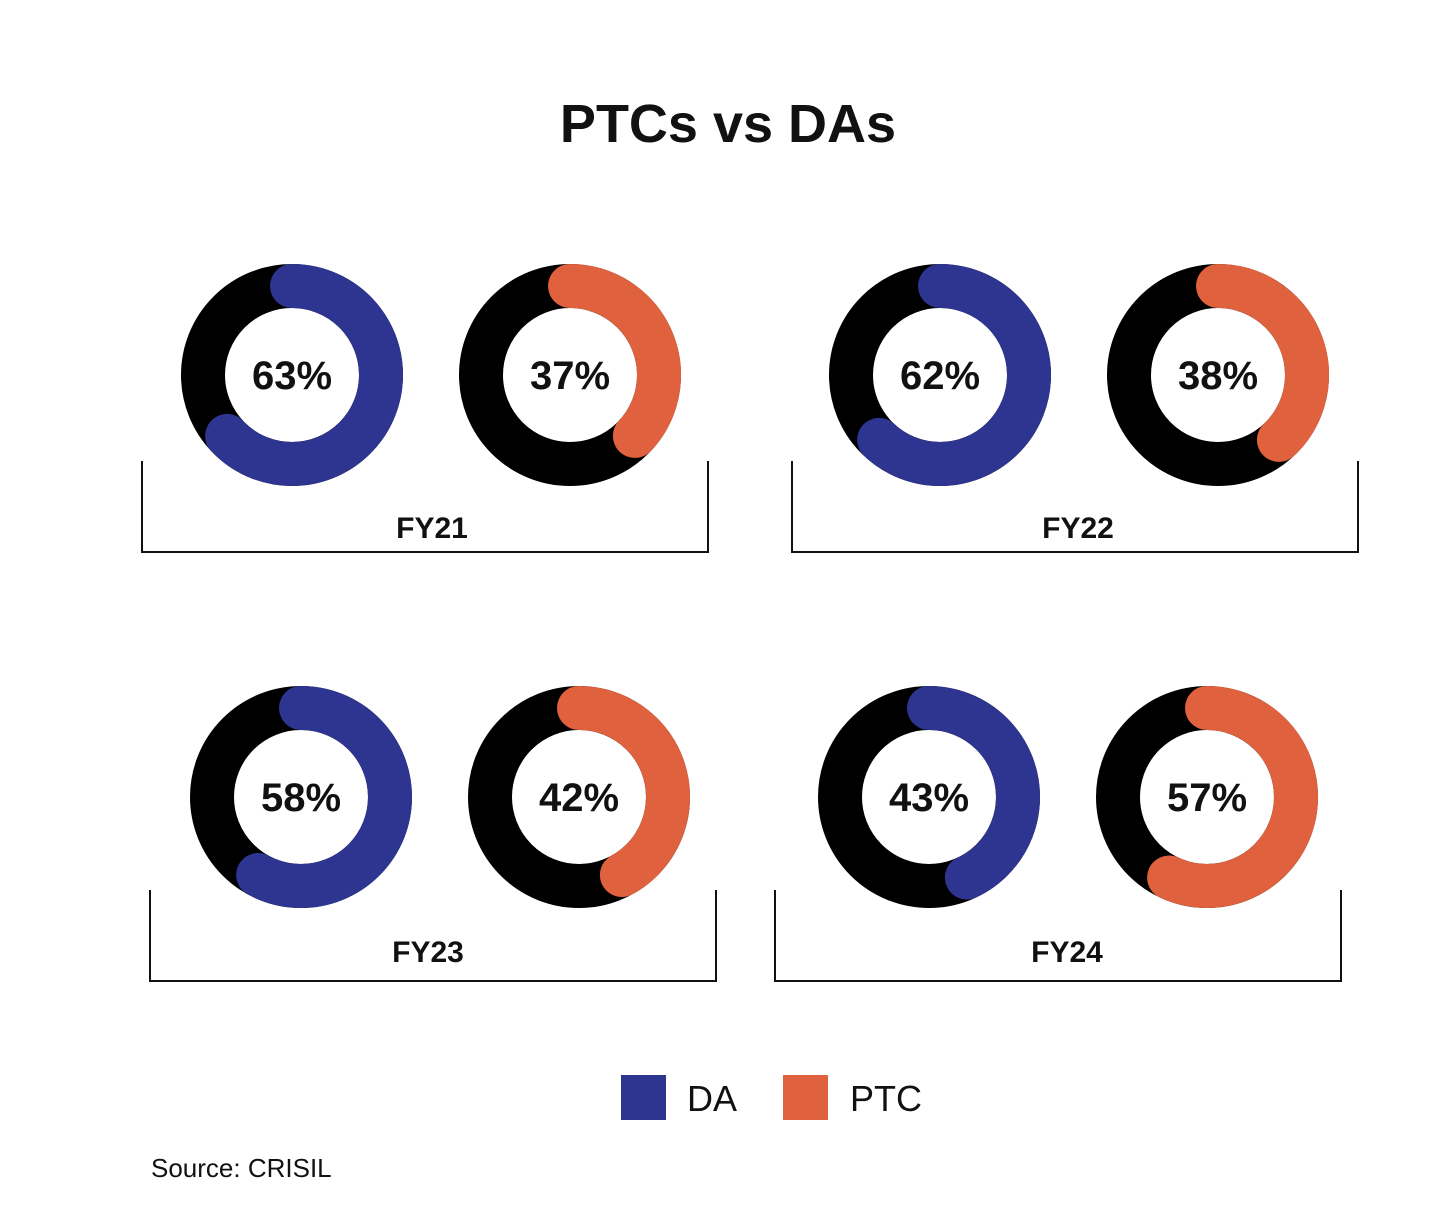  I want to click on da-pct-label-fy24: 43%, so click(929, 798).